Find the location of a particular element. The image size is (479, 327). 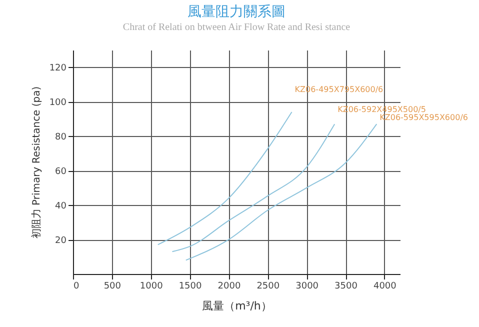

x-tick-label: 500 is located at coordinates (113, 287).